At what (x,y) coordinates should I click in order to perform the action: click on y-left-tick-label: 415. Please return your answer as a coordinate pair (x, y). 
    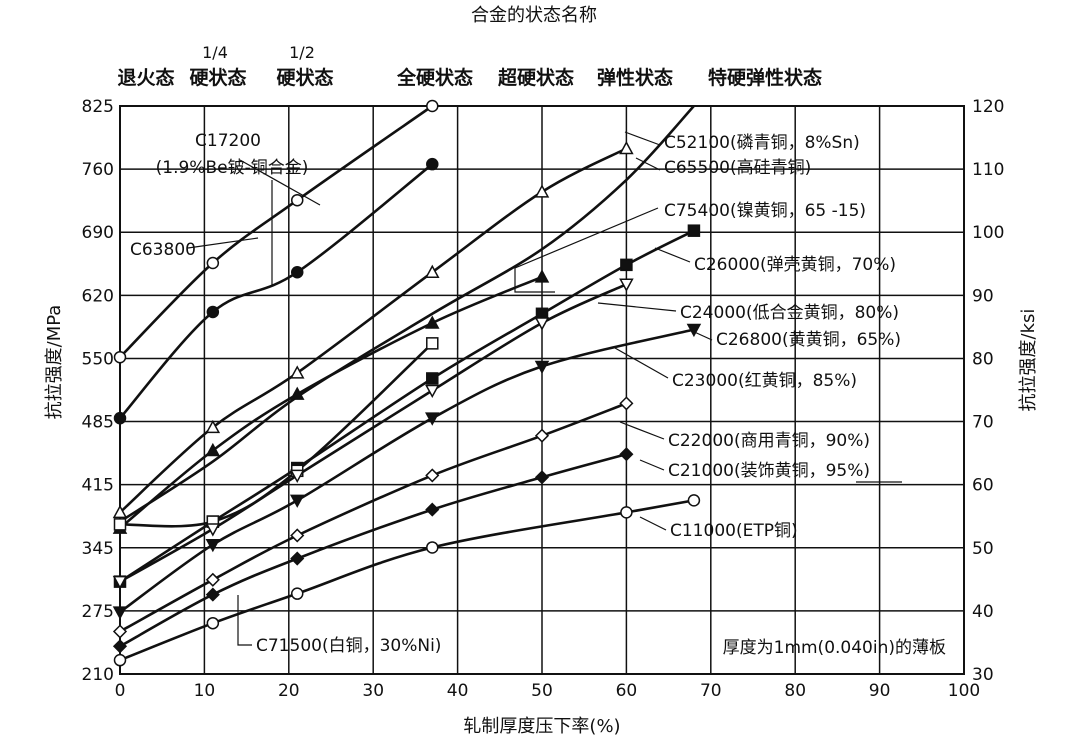
    Looking at the image, I should click on (98, 486).